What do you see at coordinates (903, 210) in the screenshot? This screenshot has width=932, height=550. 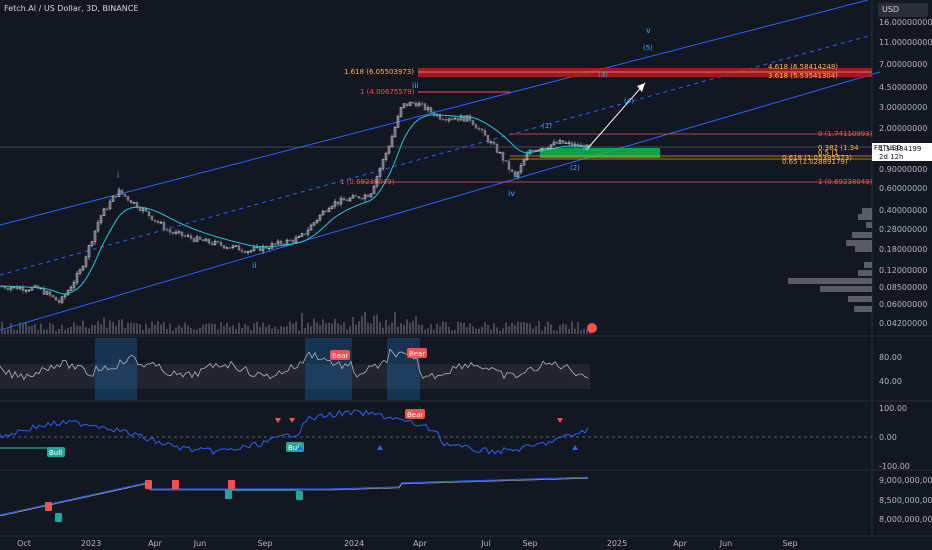 I see `price-tick-label: 0.40000000` at bounding box center [903, 210].